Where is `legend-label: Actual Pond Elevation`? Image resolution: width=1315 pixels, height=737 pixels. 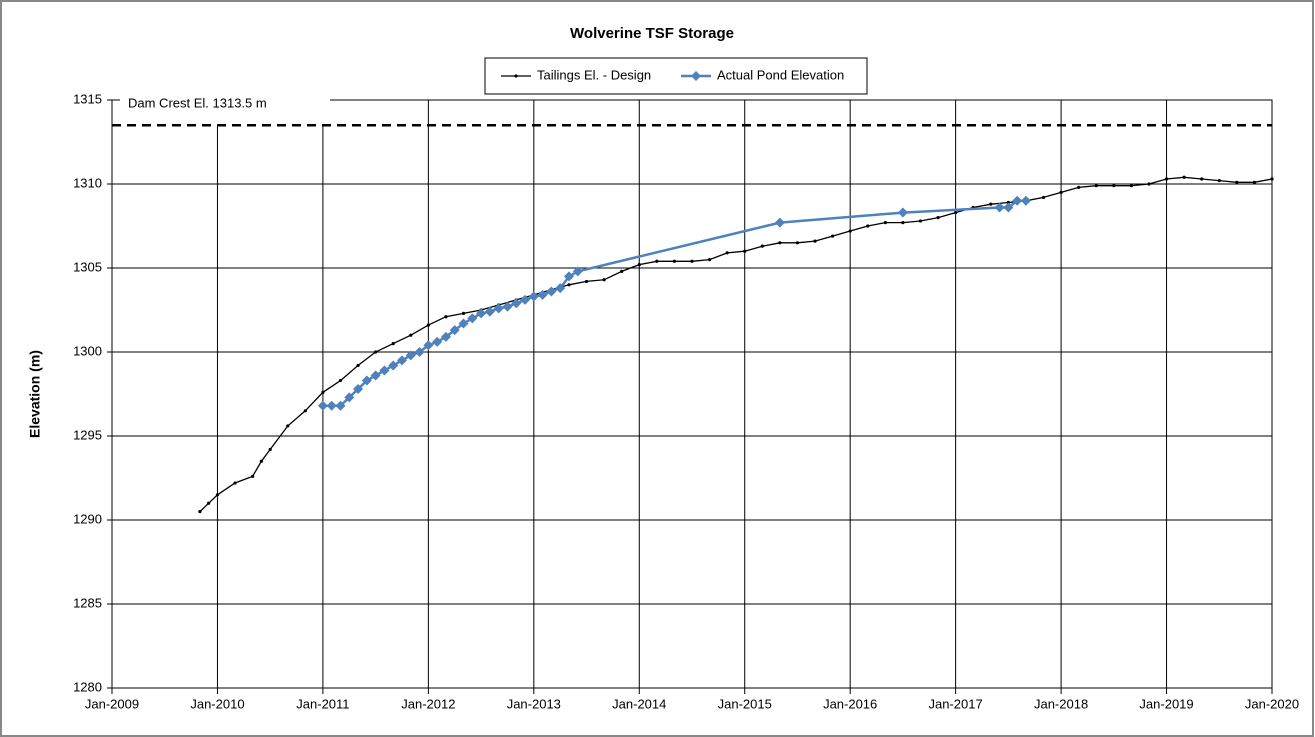 legend-label: Actual Pond Elevation is located at coordinates (780, 74).